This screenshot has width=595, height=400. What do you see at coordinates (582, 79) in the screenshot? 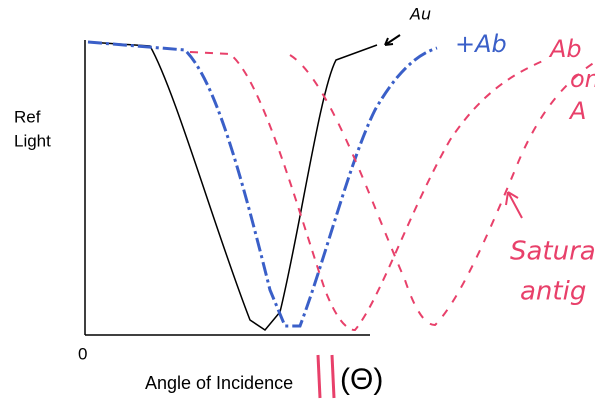
I see `ab-on-ag-label: on` at bounding box center [582, 79].